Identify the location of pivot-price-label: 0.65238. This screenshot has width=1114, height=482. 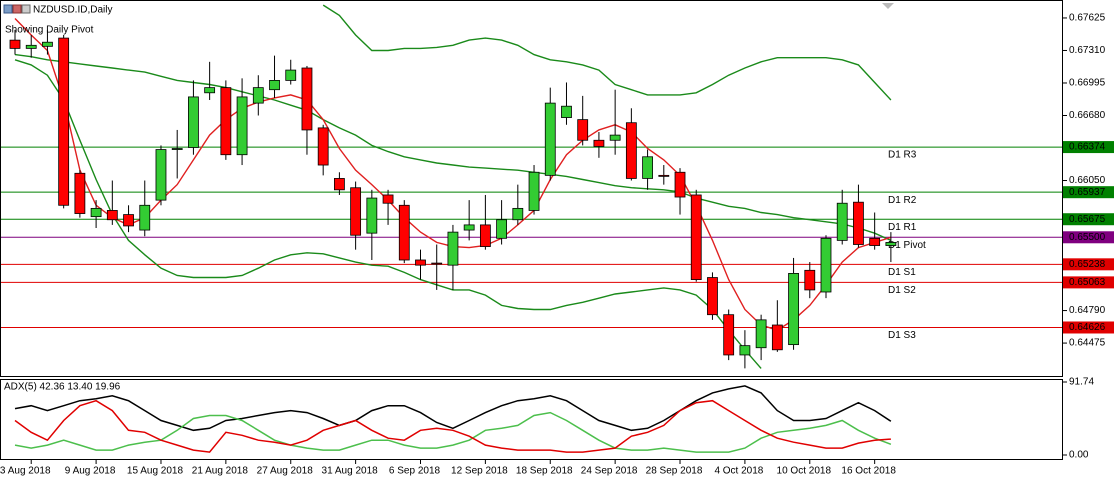
(1087, 264).